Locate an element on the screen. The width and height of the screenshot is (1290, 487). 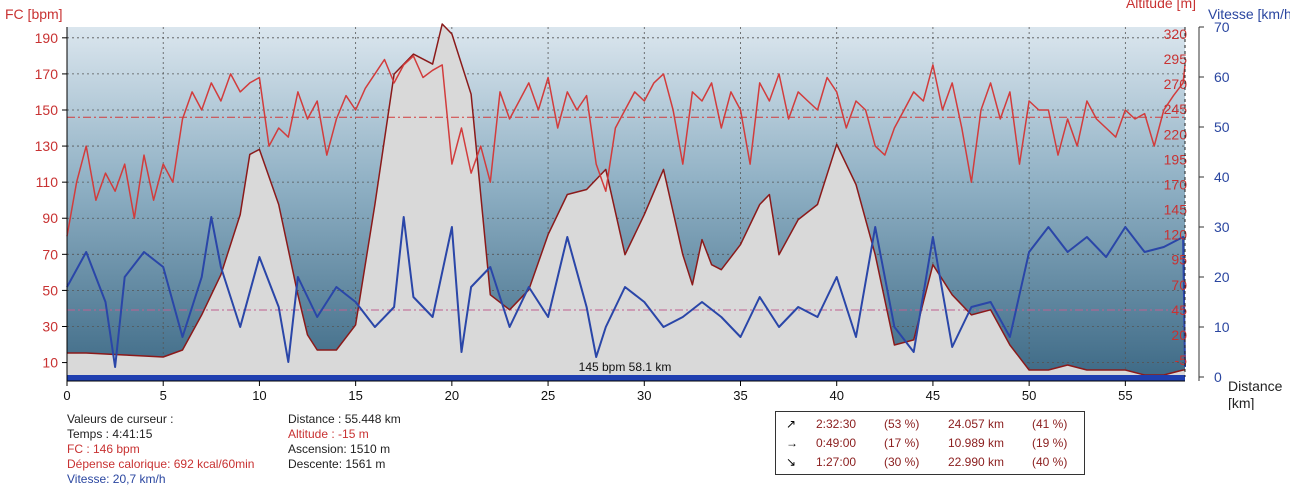
altitude-axis-label: Altitude [m] is located at coordinates (1161, 5).